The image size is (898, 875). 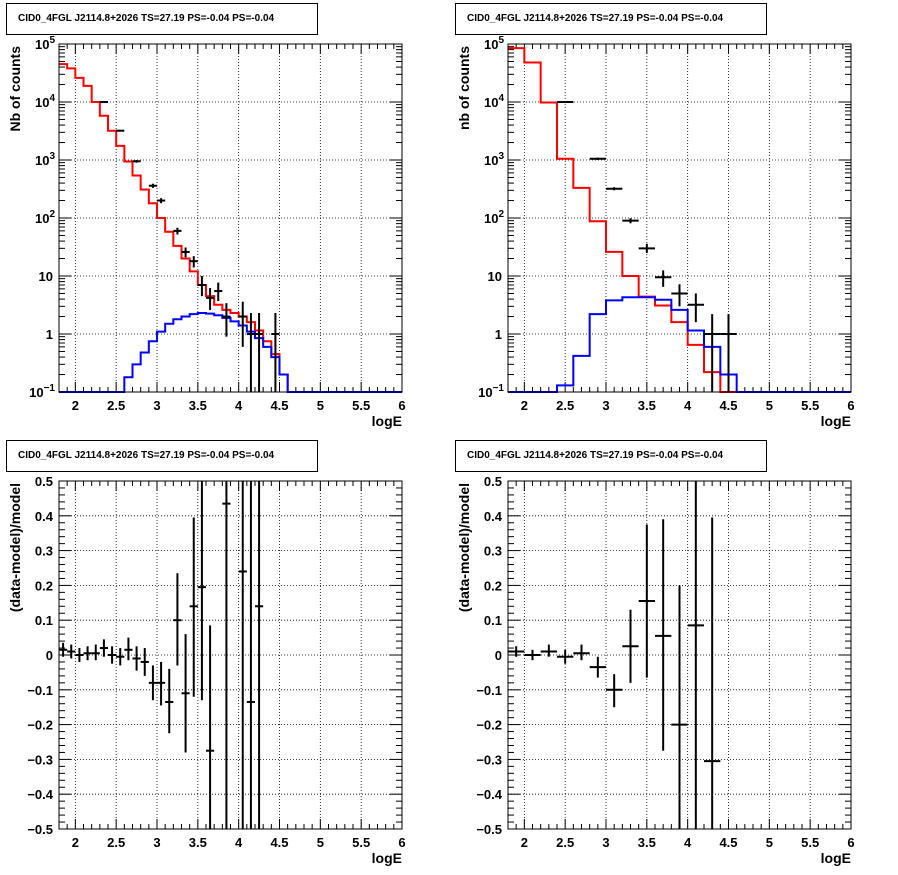 I want to click on y-tick-label: −0.4, so click(x=40, y=794).